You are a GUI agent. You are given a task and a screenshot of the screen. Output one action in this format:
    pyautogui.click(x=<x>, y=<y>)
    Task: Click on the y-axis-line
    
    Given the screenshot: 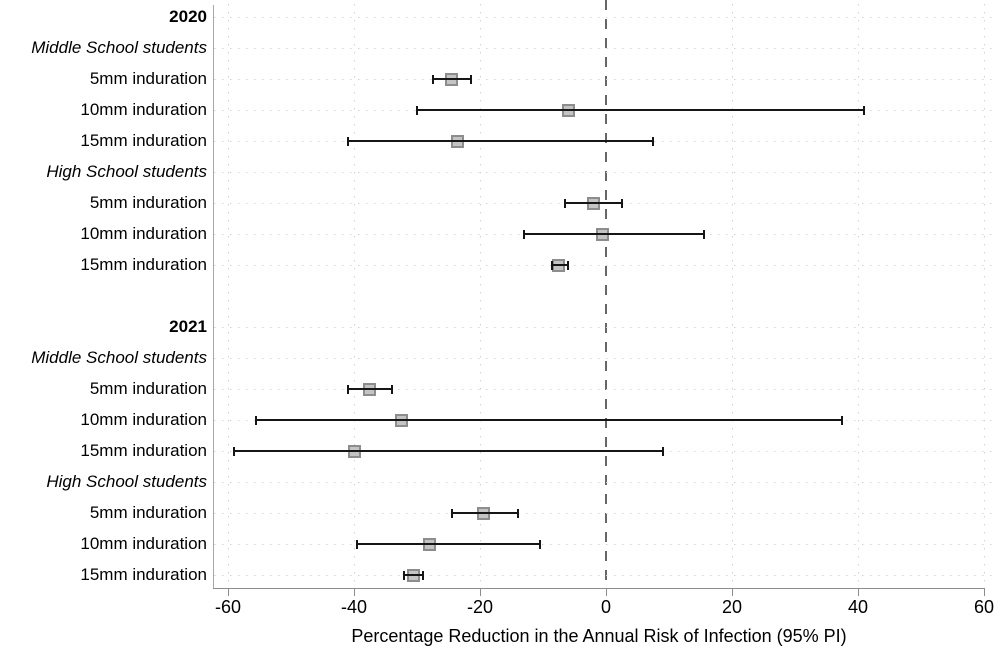 What is the action you would take?
    pyautogui.click(x=213, y=296)
    